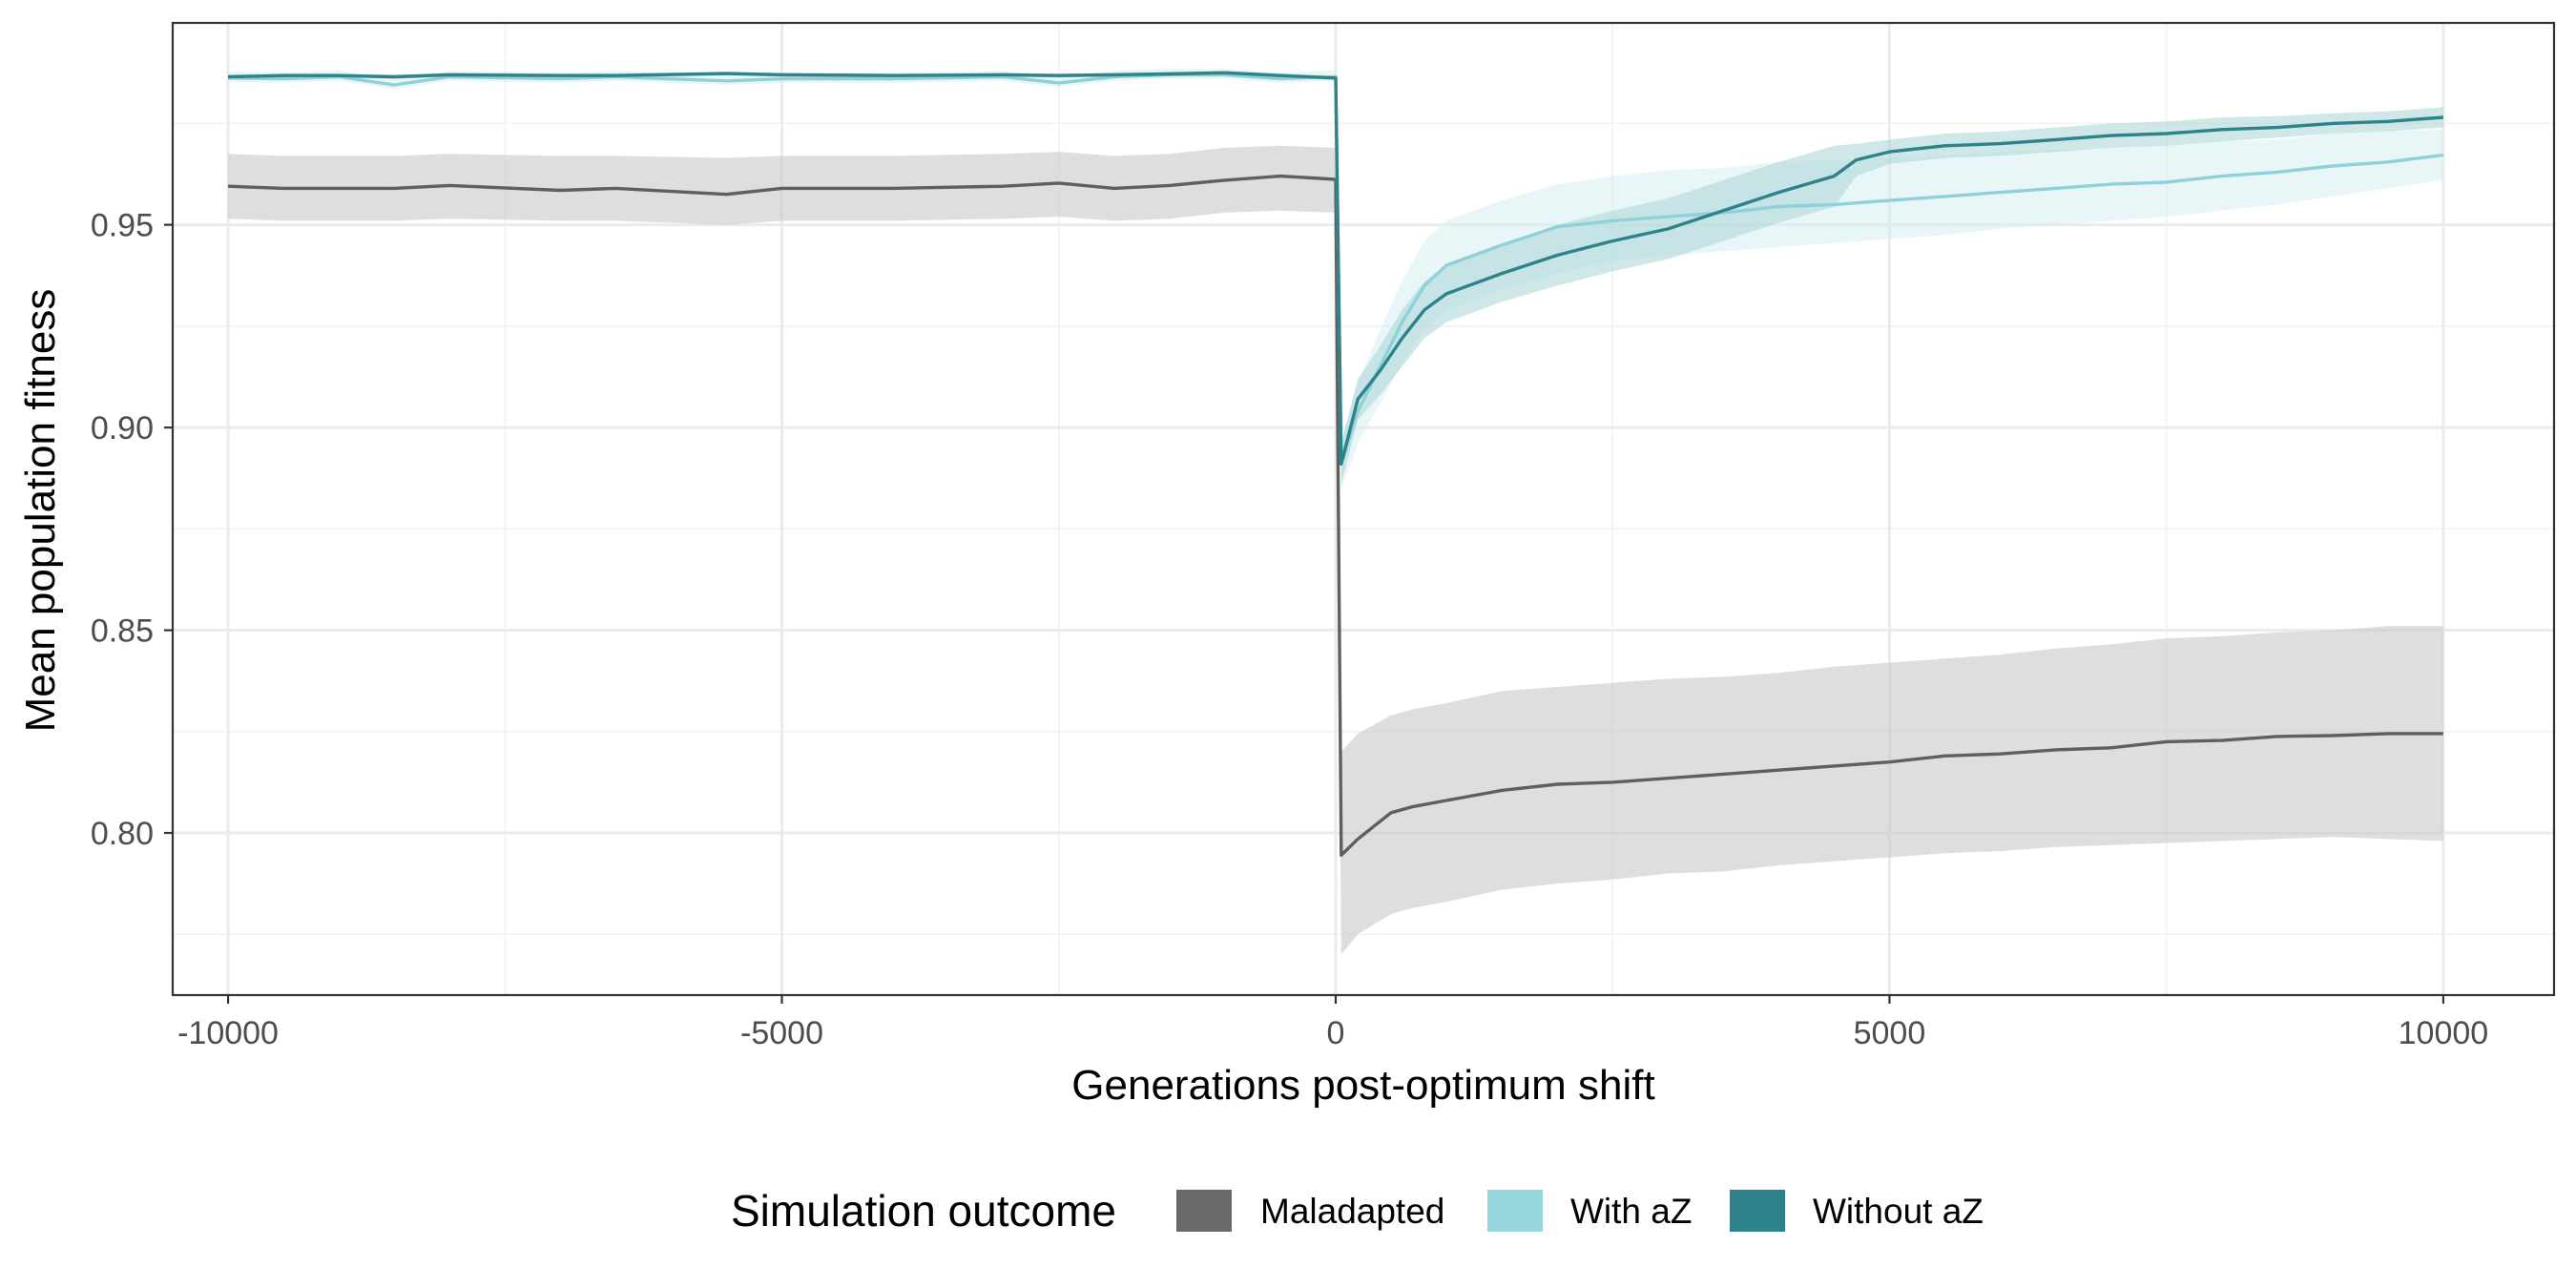 This screenshot has width=2576, height=1288. I want to click on x-tick-label: 10000, so click(2444, 1033).